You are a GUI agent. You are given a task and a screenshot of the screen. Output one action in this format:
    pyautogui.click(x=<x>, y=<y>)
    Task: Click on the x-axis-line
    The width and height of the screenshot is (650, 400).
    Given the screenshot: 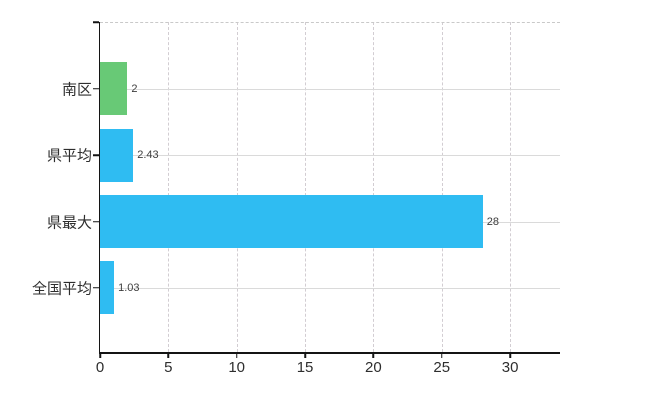 What is the action you would take?
    pyautogui.click(x=329, y=353)
    